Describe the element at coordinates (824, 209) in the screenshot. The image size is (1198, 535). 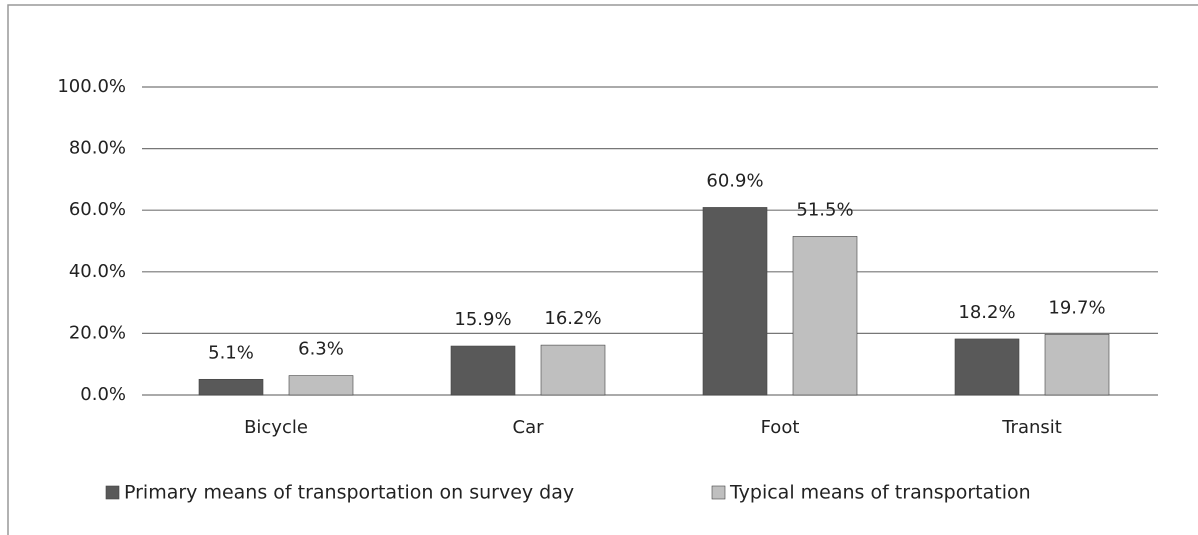
I see `value-label: 51.5%` at that location.